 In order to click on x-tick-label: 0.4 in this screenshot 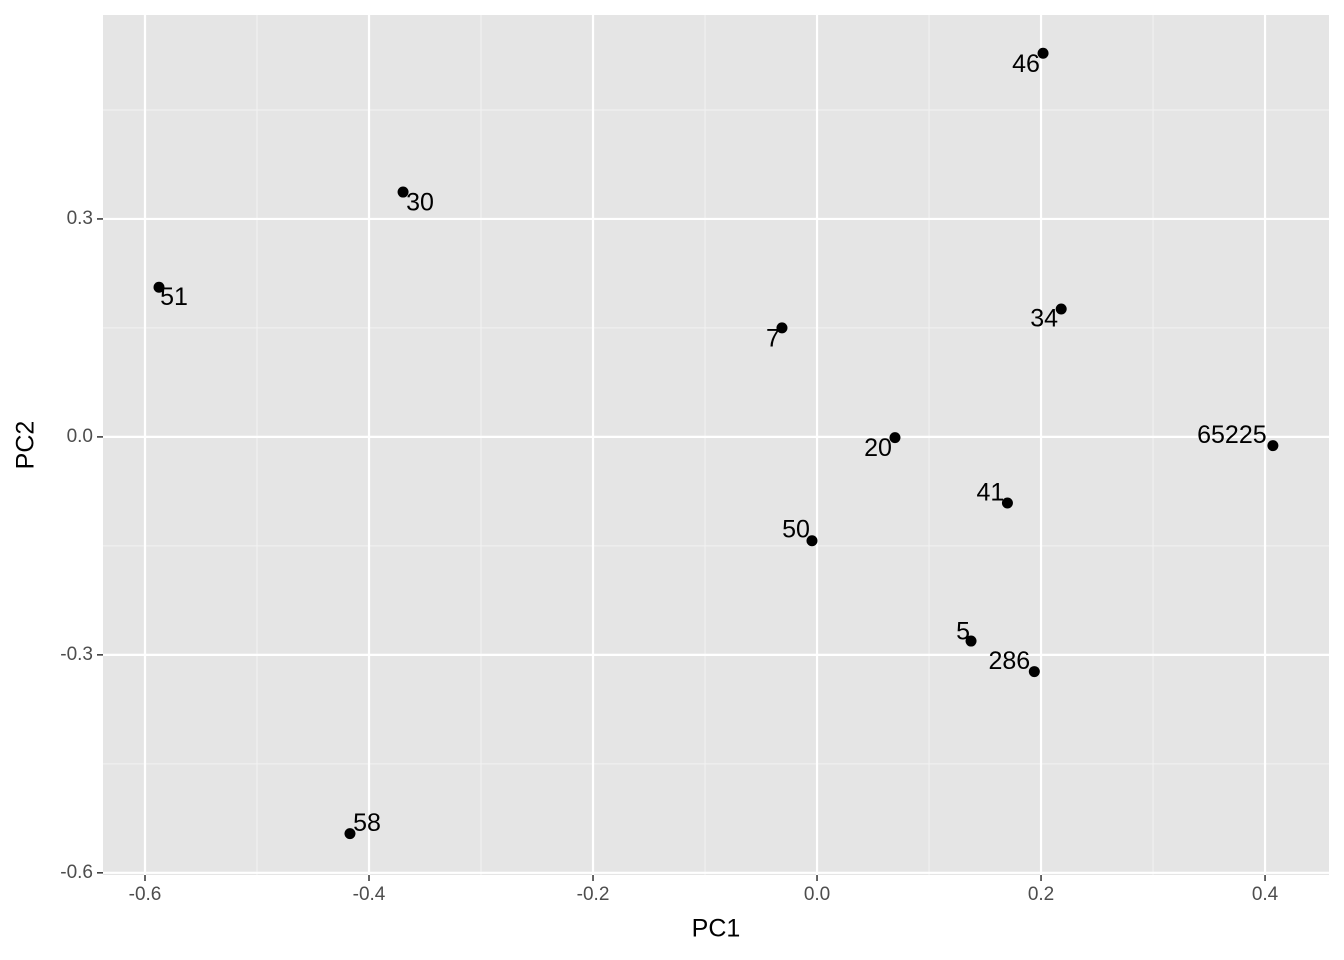, I will do `click(1265, 894)`.